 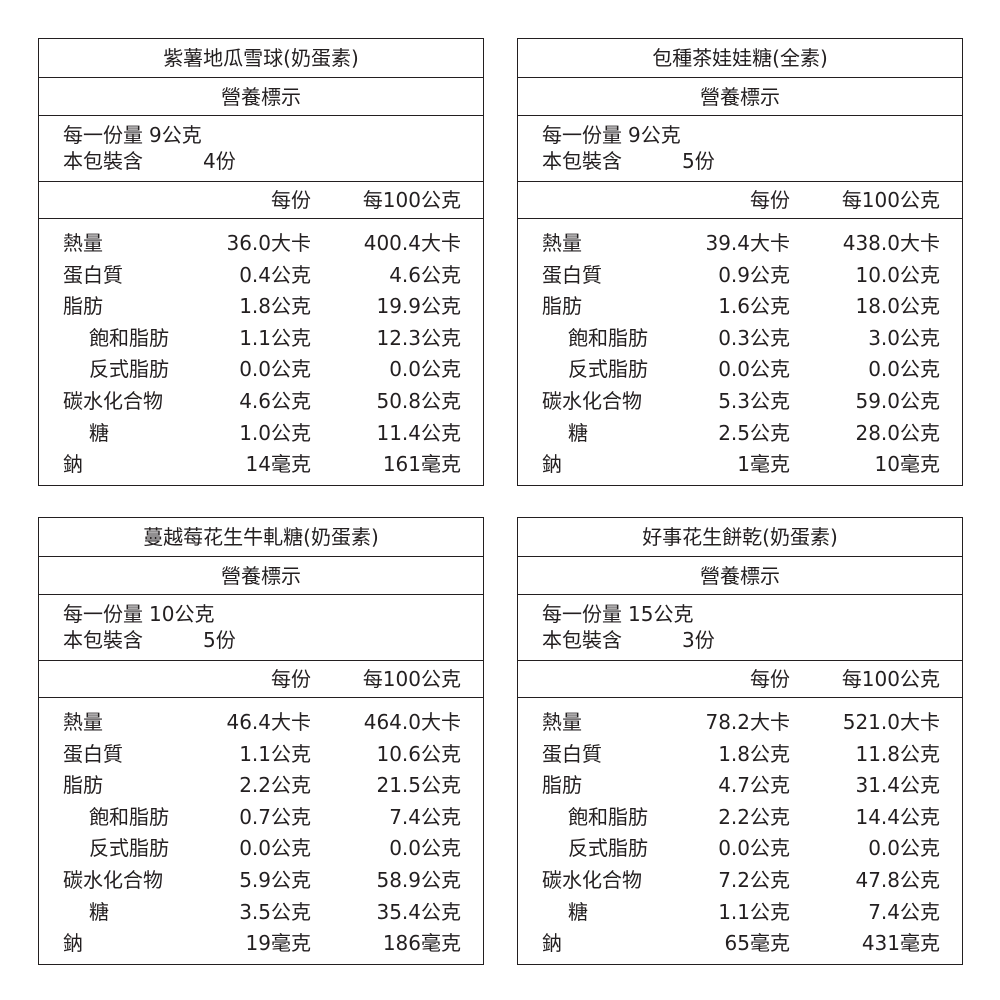 I want to click on nutrient-row: 糖 1.0公克 11.4公克, so click(x=261, y=434).